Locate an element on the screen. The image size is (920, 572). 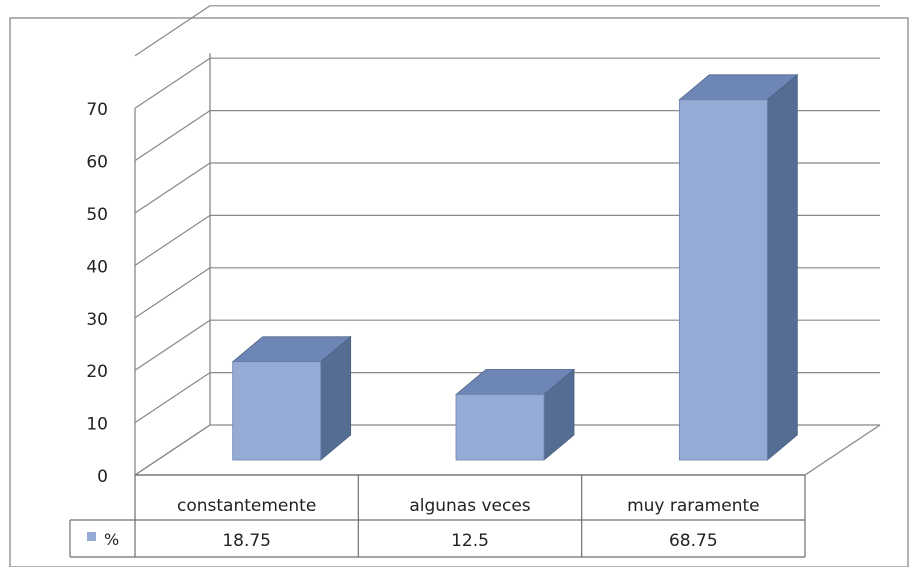
data-table-grid is located at coordinates (437, 516).